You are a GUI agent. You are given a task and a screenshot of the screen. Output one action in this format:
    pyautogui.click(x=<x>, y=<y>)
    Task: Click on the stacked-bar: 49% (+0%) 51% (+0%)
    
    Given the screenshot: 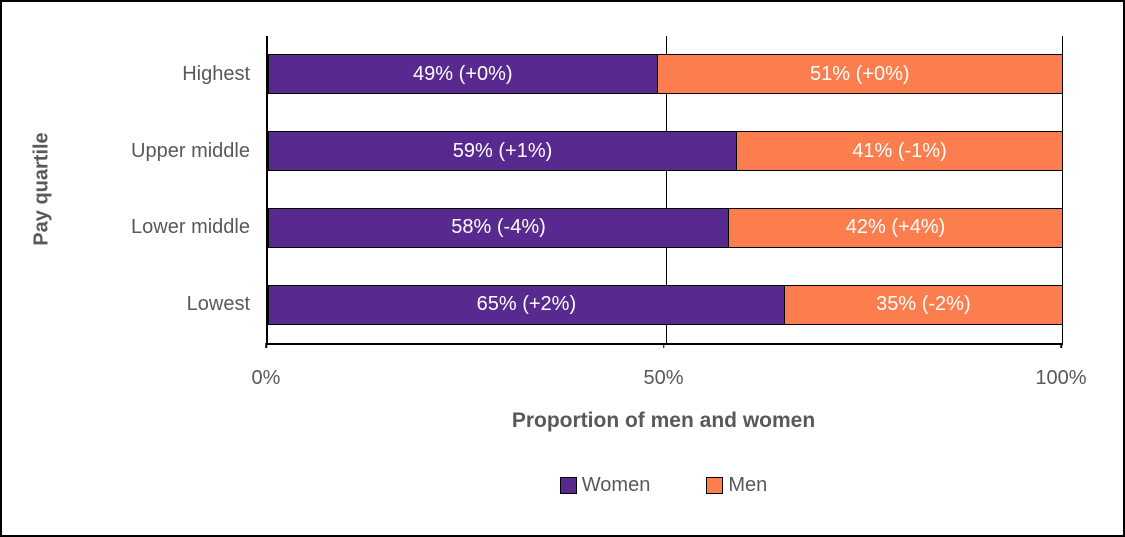 What is the action you would take?
    pyautogui.click(x=665, y=74)
    